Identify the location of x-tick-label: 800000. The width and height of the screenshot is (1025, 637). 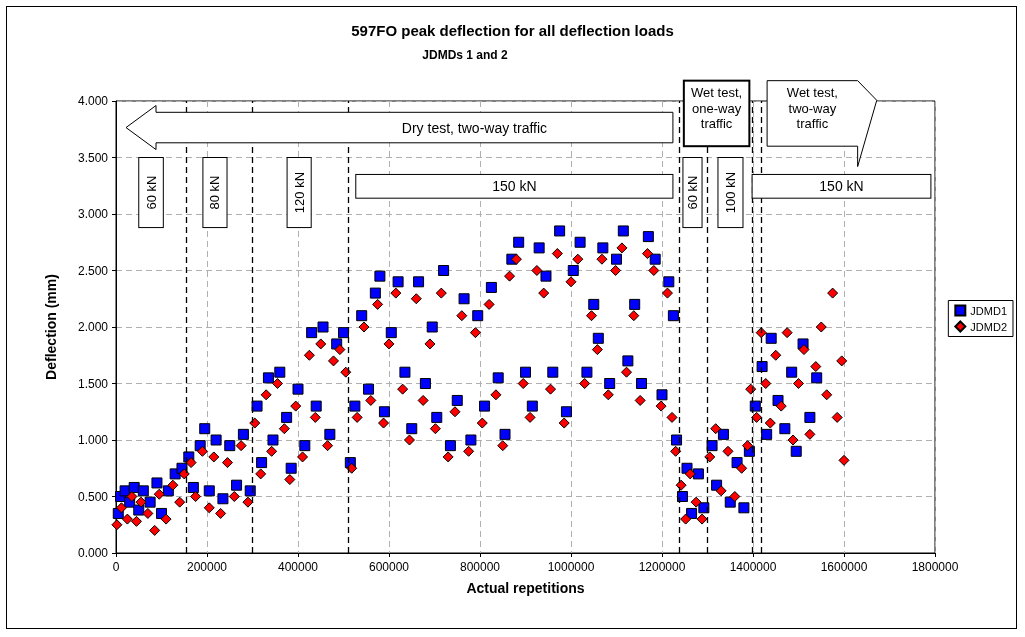
(480, 567).